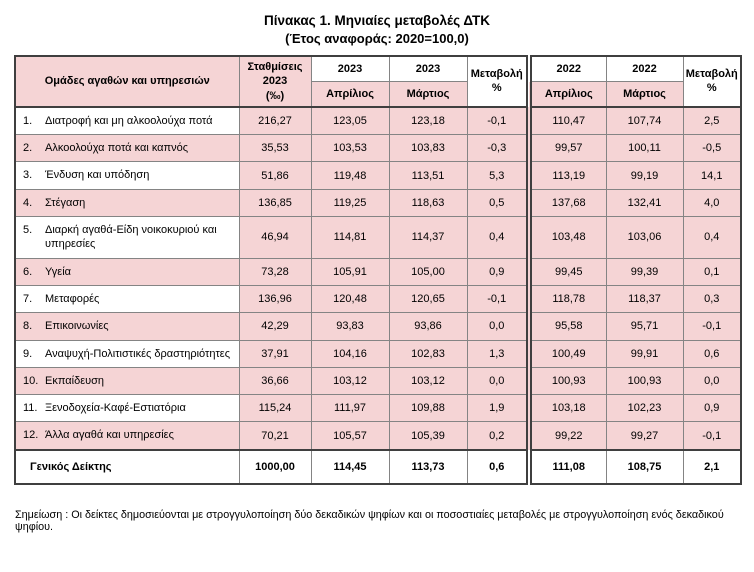  What do you see at coordinates (712, 175) in the screenshot?
I see `cell-chg-2022: 14,1` at bounding box center [712, 175].